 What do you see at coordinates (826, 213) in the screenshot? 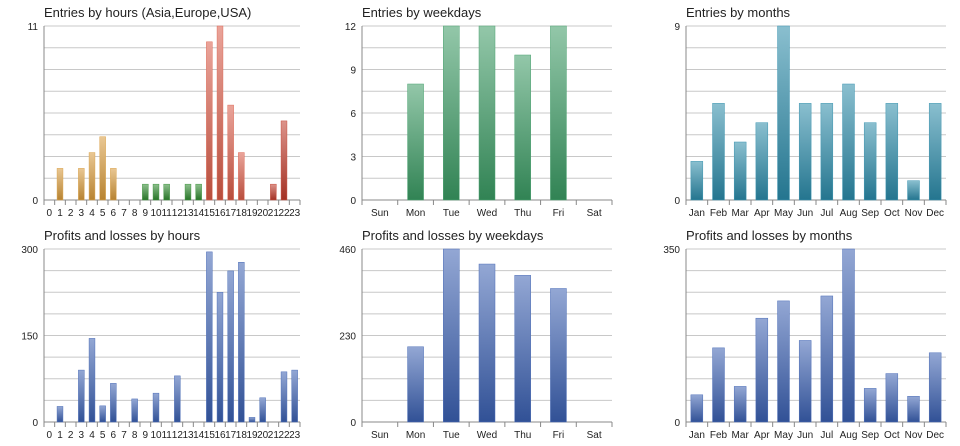
I see `x-tick-label: Jul` at bounding box center [826, 213].